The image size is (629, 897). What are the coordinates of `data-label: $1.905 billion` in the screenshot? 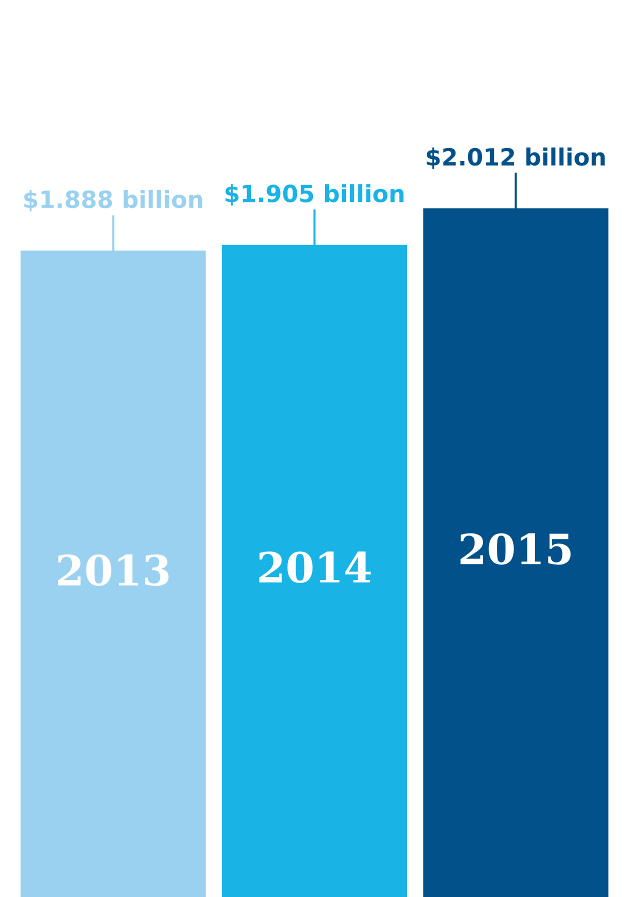 It's located at (315, 195).